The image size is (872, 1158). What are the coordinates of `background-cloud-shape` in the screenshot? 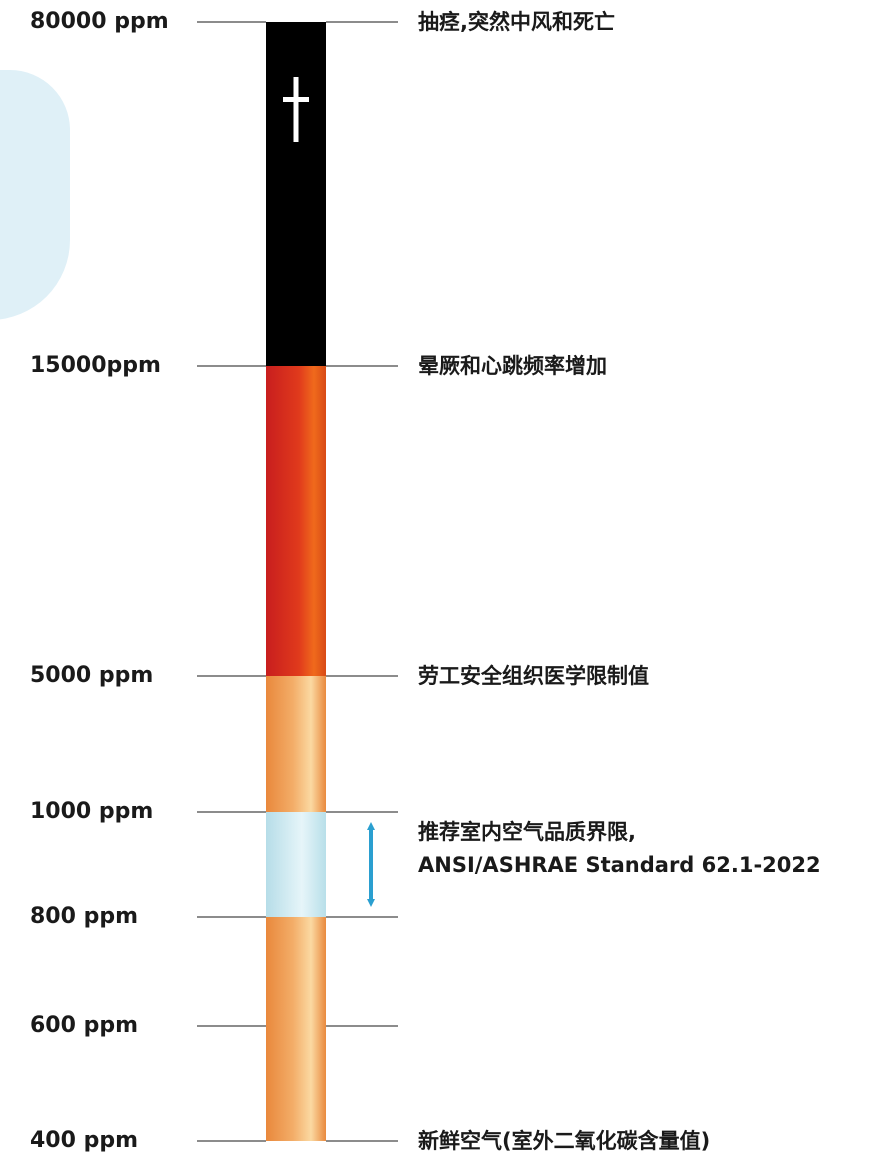 It's located at (35, 195).